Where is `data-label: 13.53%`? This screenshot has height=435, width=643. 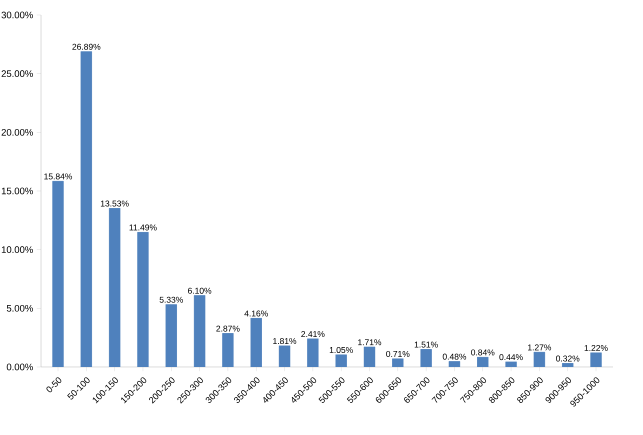
data-label: 13.53% is located at coordinates (114, 203).